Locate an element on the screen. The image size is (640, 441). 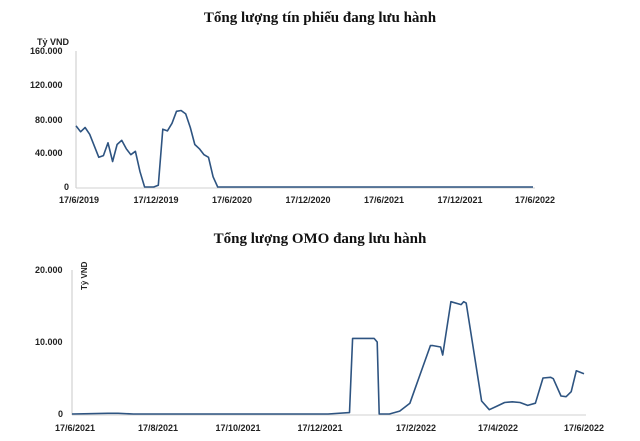
chart2-xtick: 17/12/2021 is located at coordinates (320, 428).